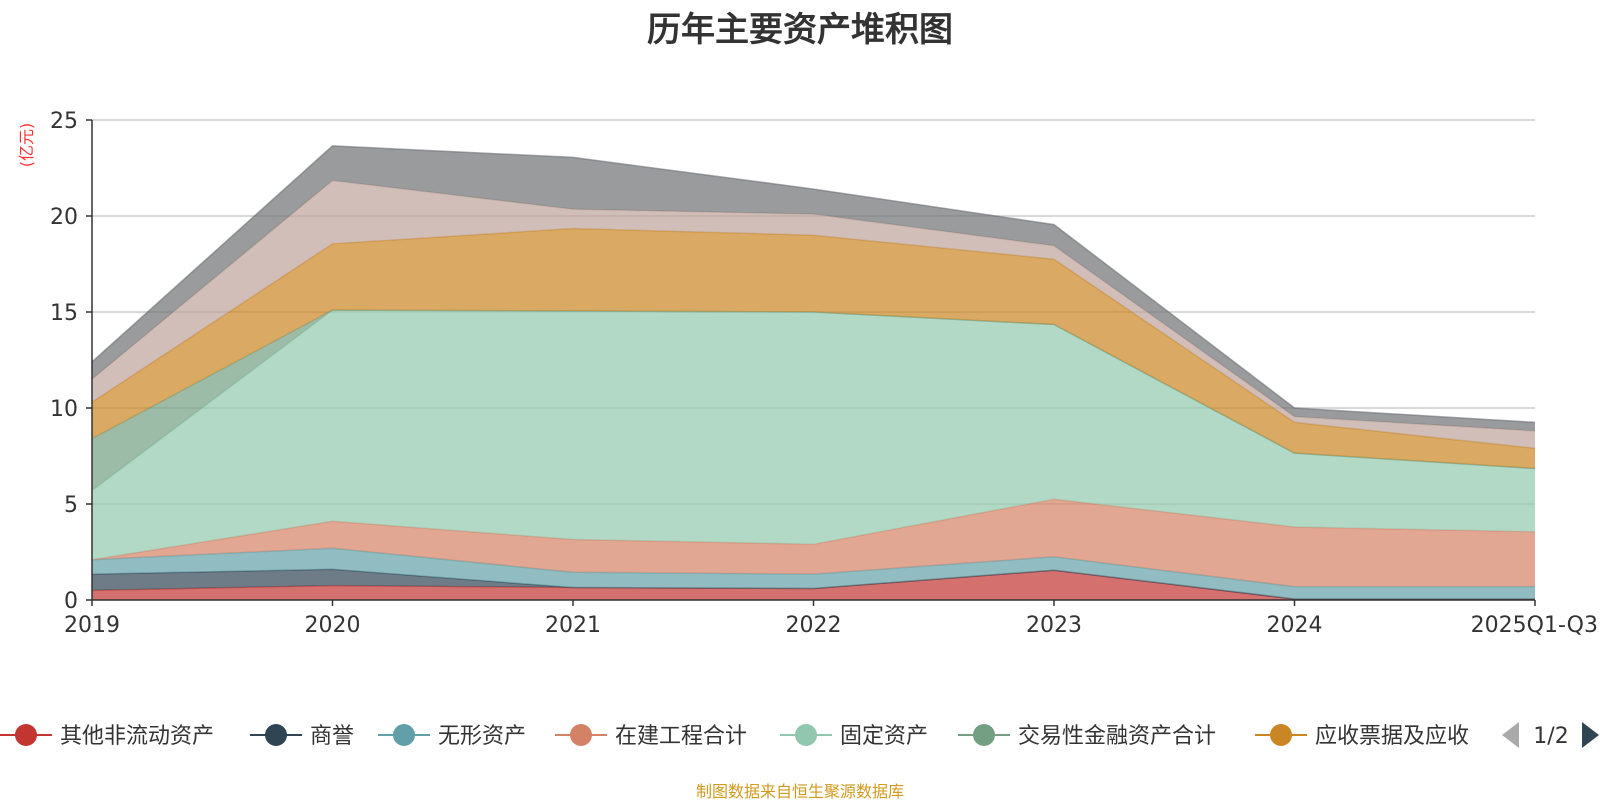 Image resolution: width=1600 pixels, height=802 pixels. Describe the element at coordinates (1510, 735) in the screenshot. I see `legend-prev-page-icon` at that location.